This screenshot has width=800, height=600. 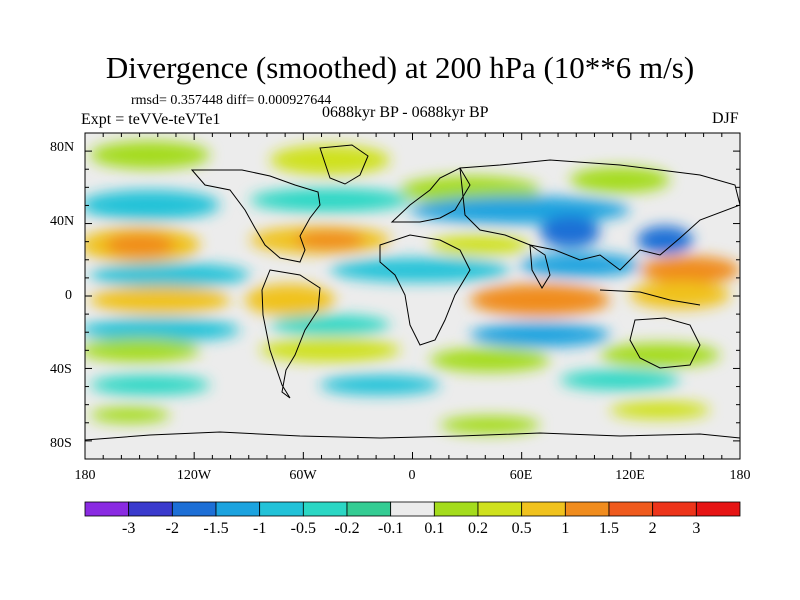 What do you see at coordinates (609, 528) in the screenshot?
I see `colorbar-label: 1.5` at bounding box center [609, 528].